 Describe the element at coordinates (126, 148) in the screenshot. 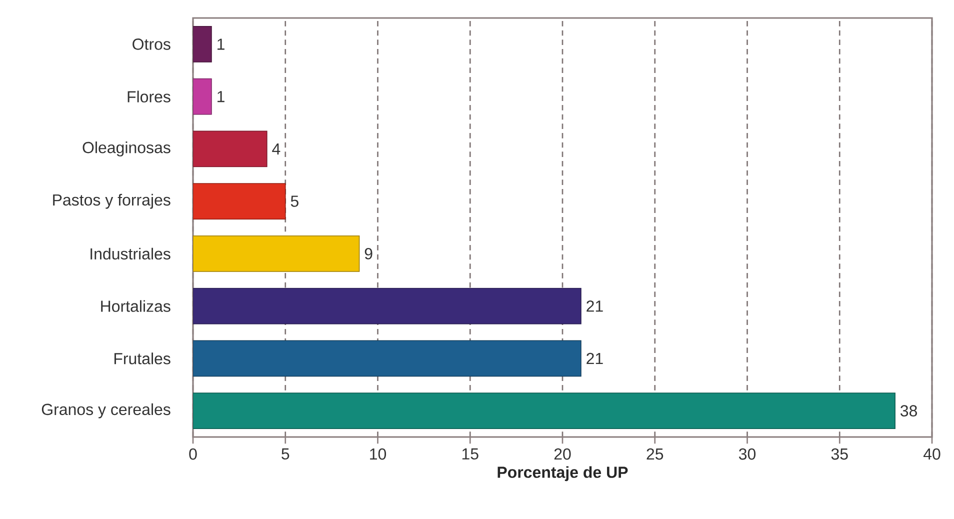

I see `y-tick-label: Oleaginosas` at that location.